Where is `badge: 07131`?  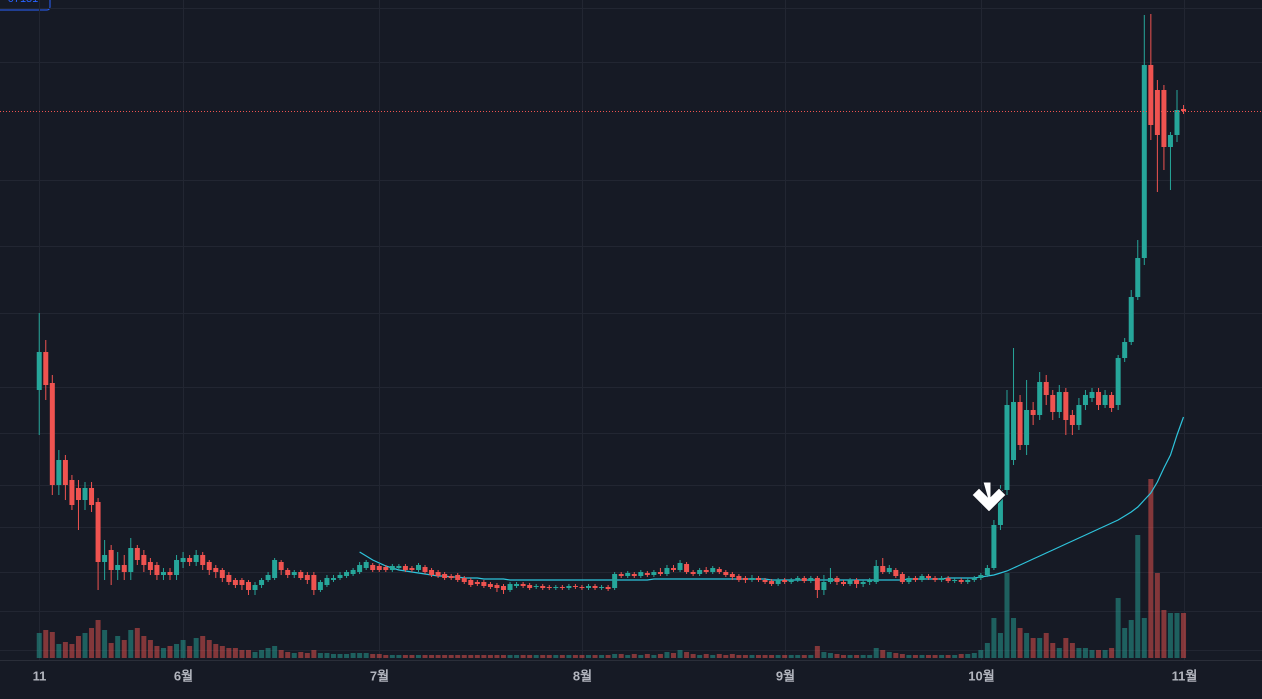
badge: 07131 is located at coordinates (23, 2).